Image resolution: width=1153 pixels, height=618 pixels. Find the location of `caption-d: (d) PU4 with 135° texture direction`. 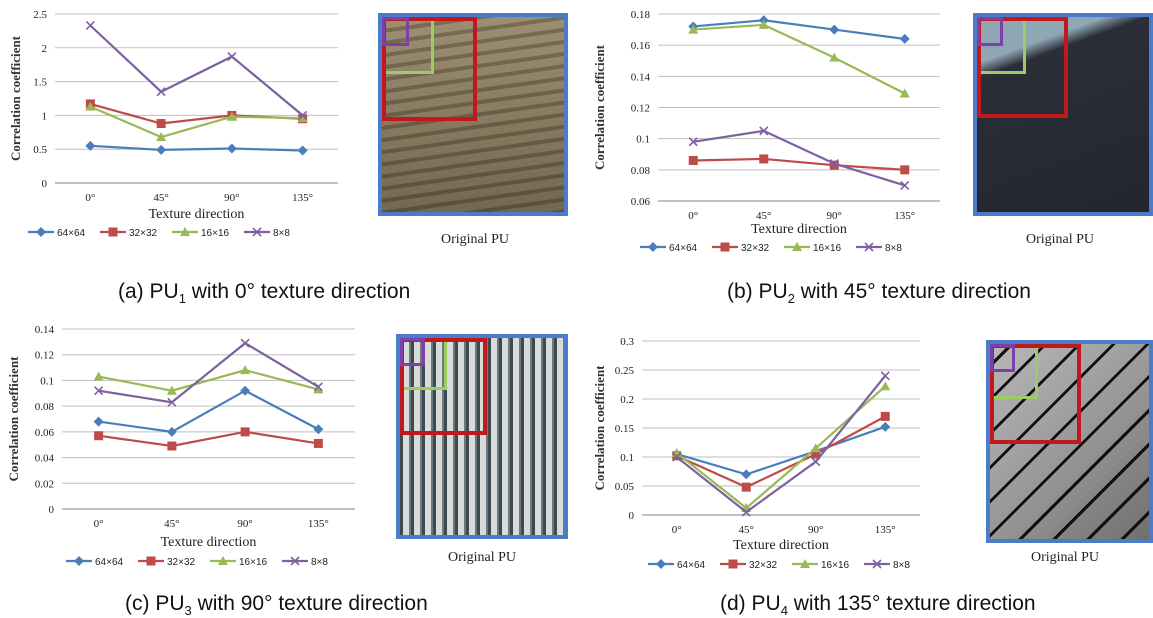

caption-d: (d) PU4 with 135° texture direction is located at coordinates (878, 605).